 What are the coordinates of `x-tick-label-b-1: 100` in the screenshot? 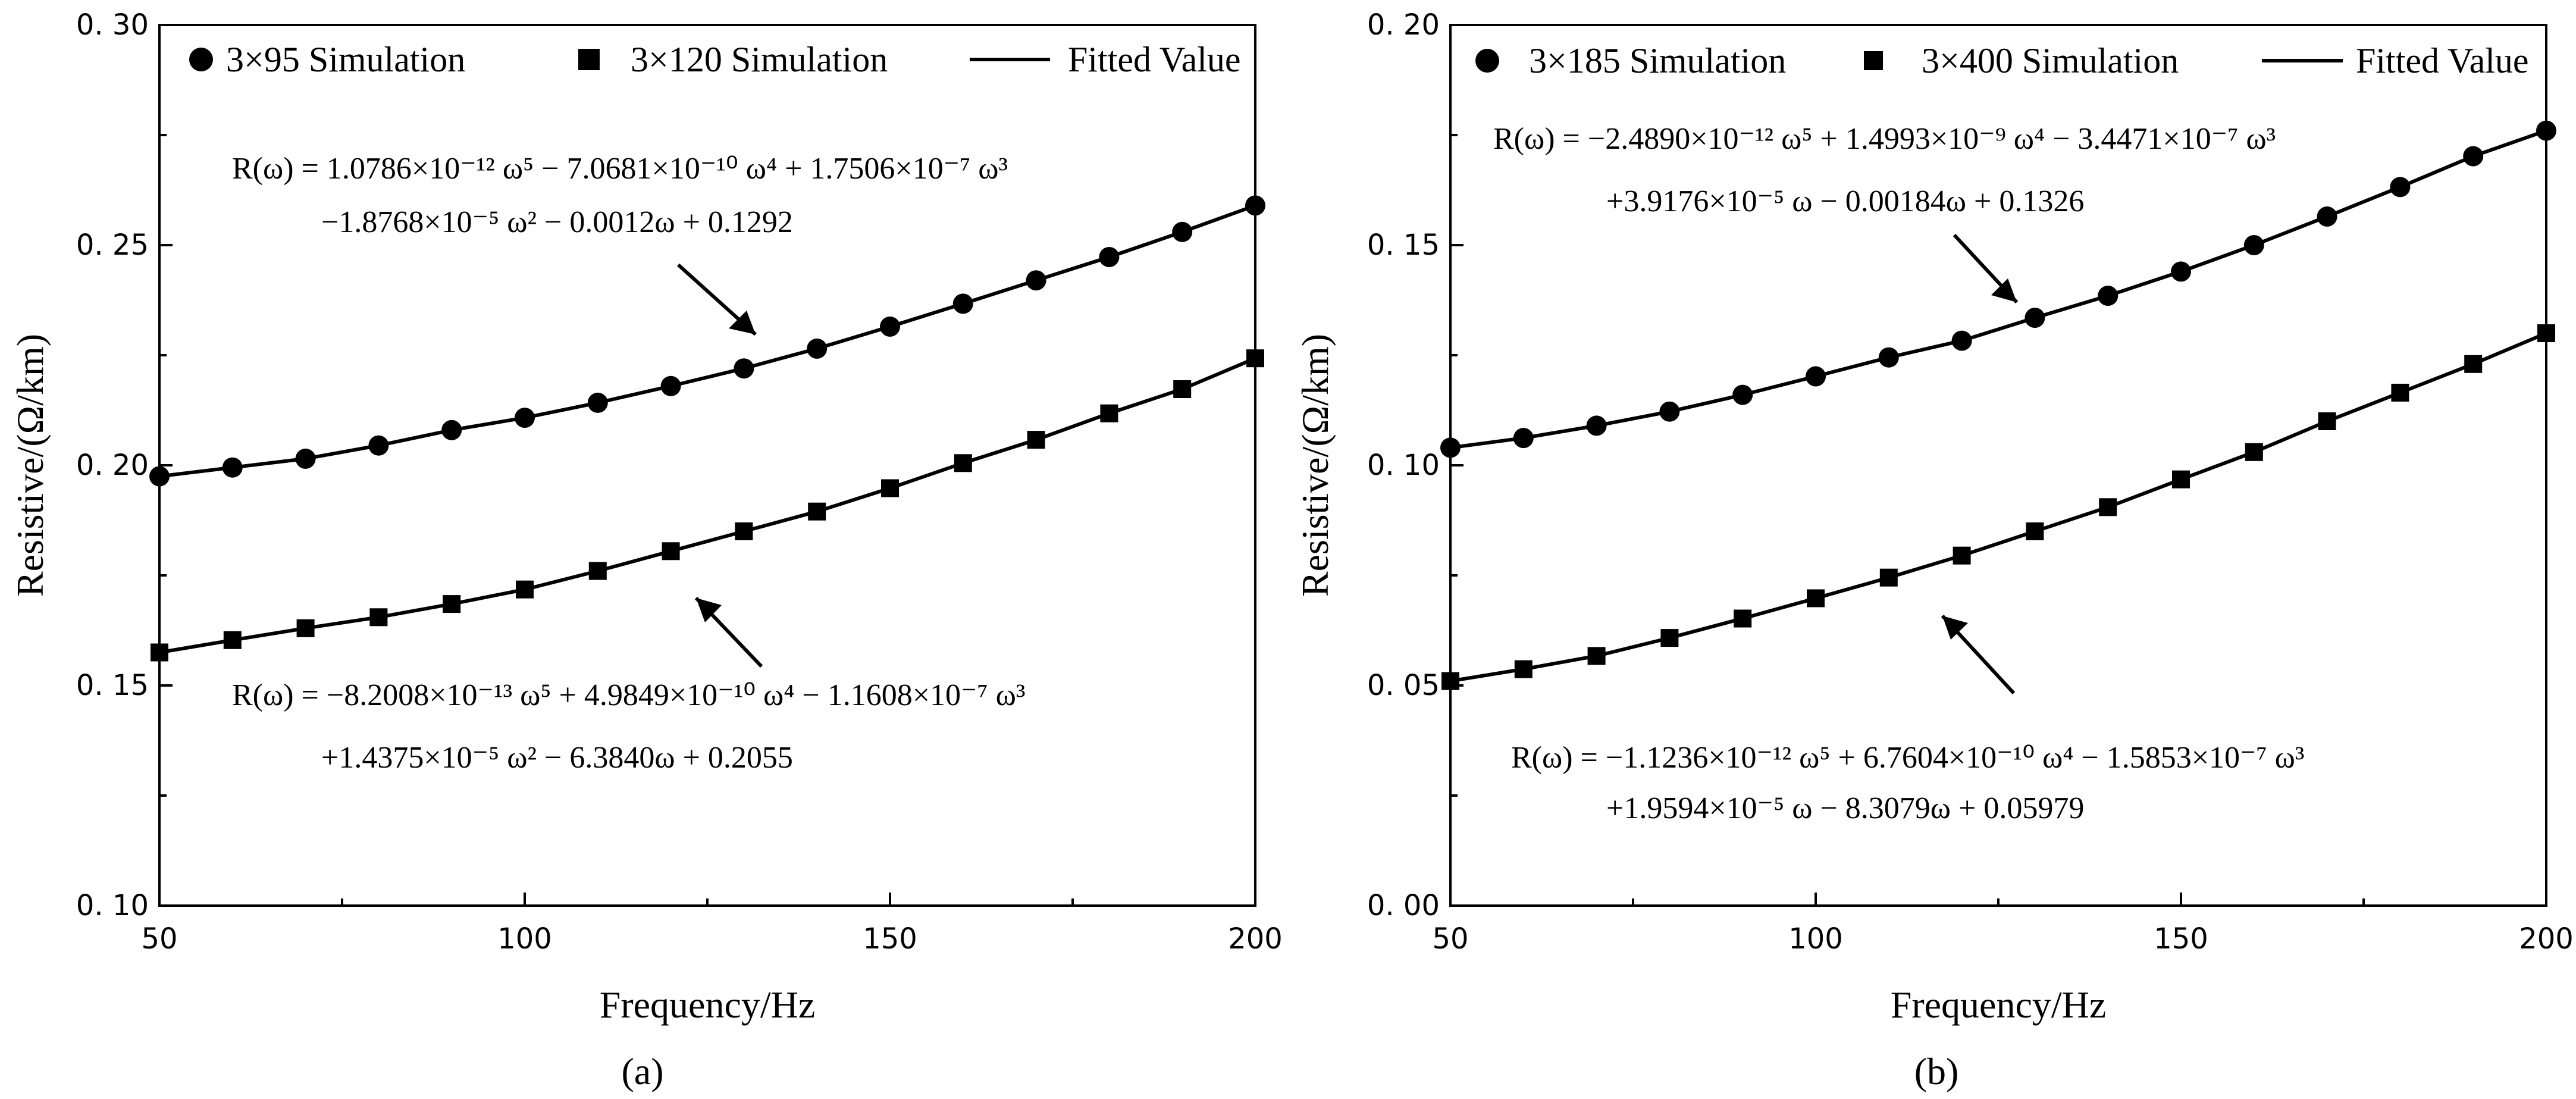 It's located at (1816, 939).